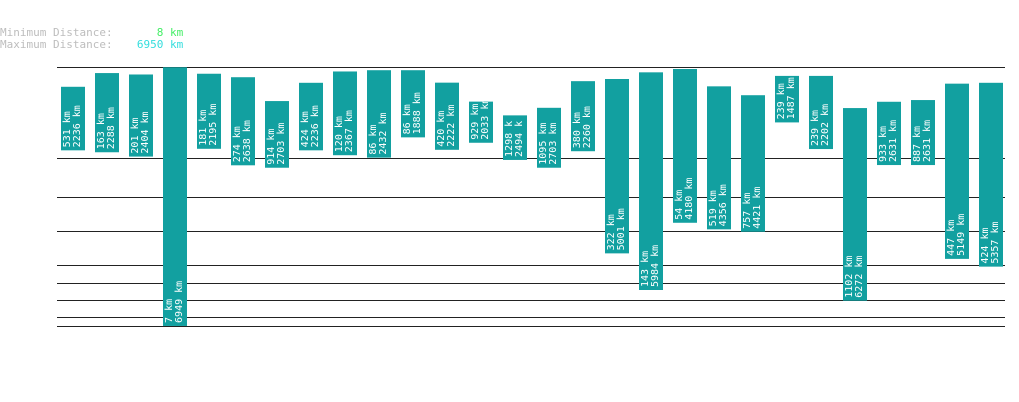 The width and height of the screenshot is (1019, 402). Describe the element at coordinates (723, 205) in the screenshot. I see `bar-high-label: 4356 km` at that location.